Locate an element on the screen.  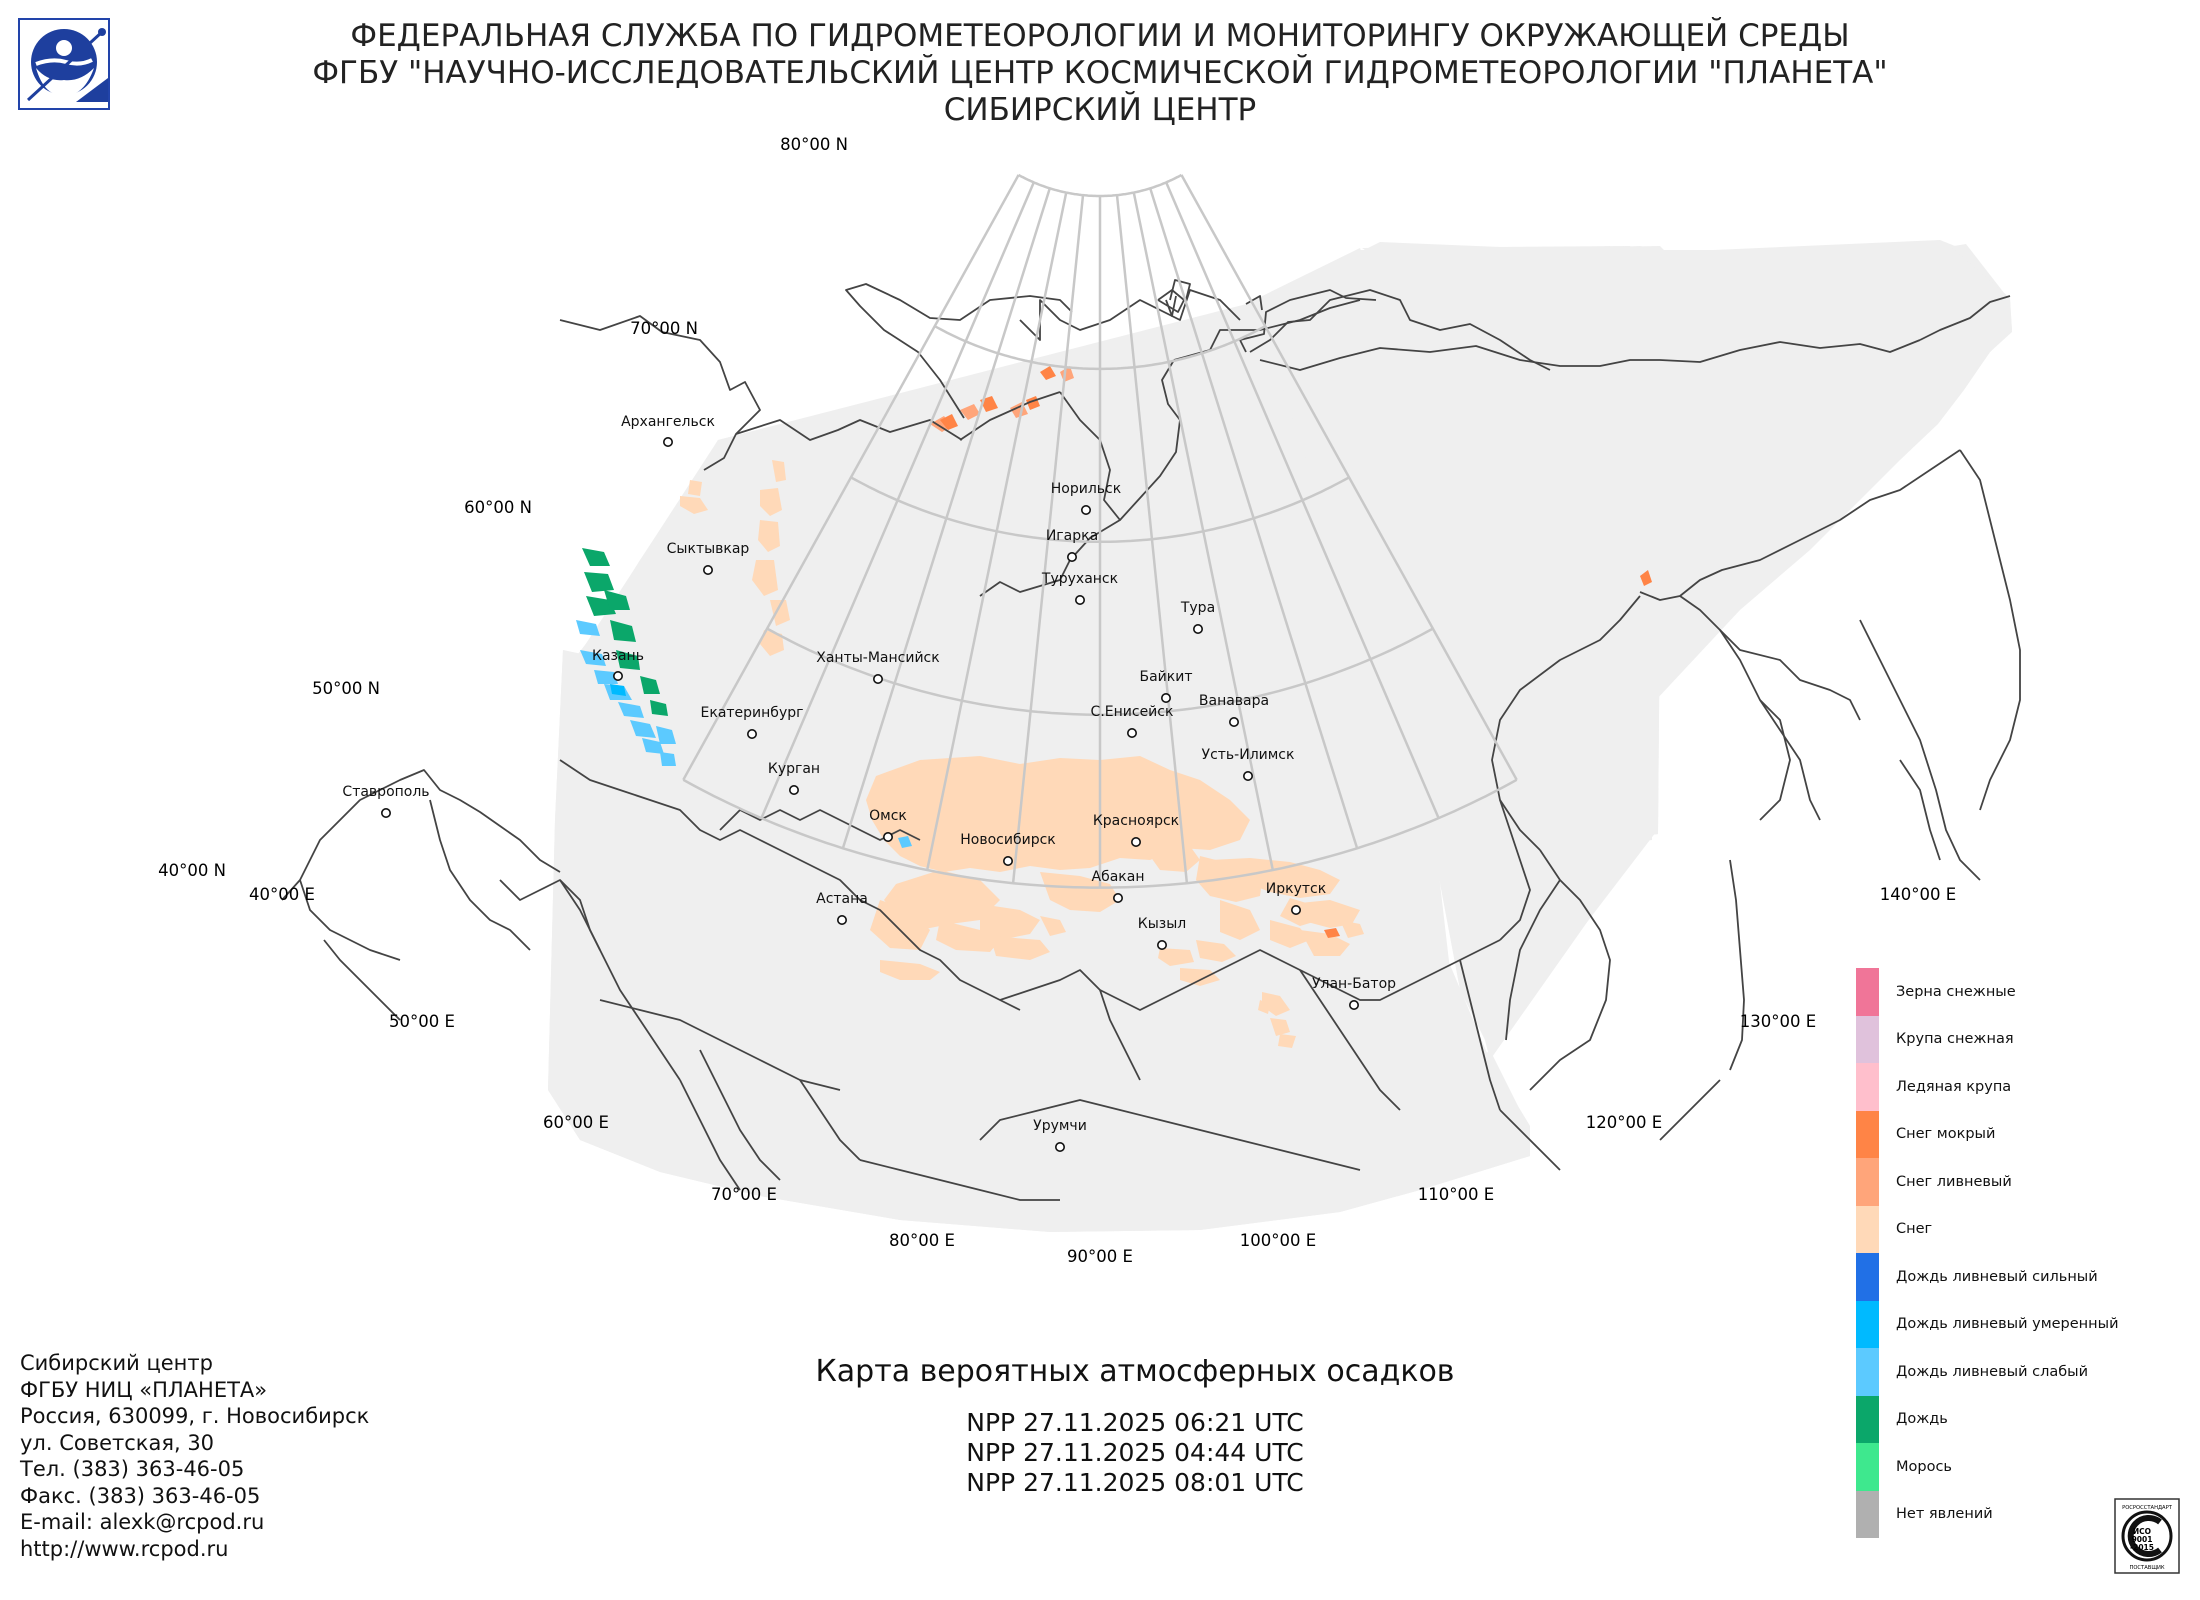
latitude-label: 40°00 N is located at coordinates (192, 870).